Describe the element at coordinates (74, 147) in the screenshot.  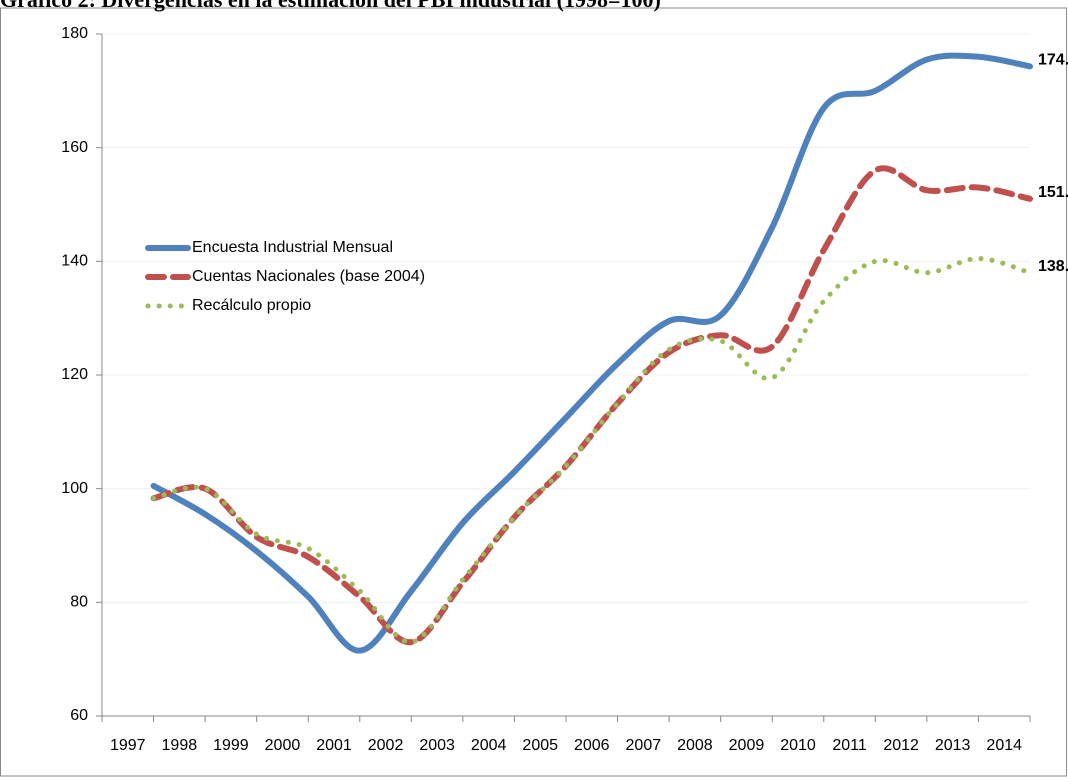
I see `y-tick-label: 160` at that location.